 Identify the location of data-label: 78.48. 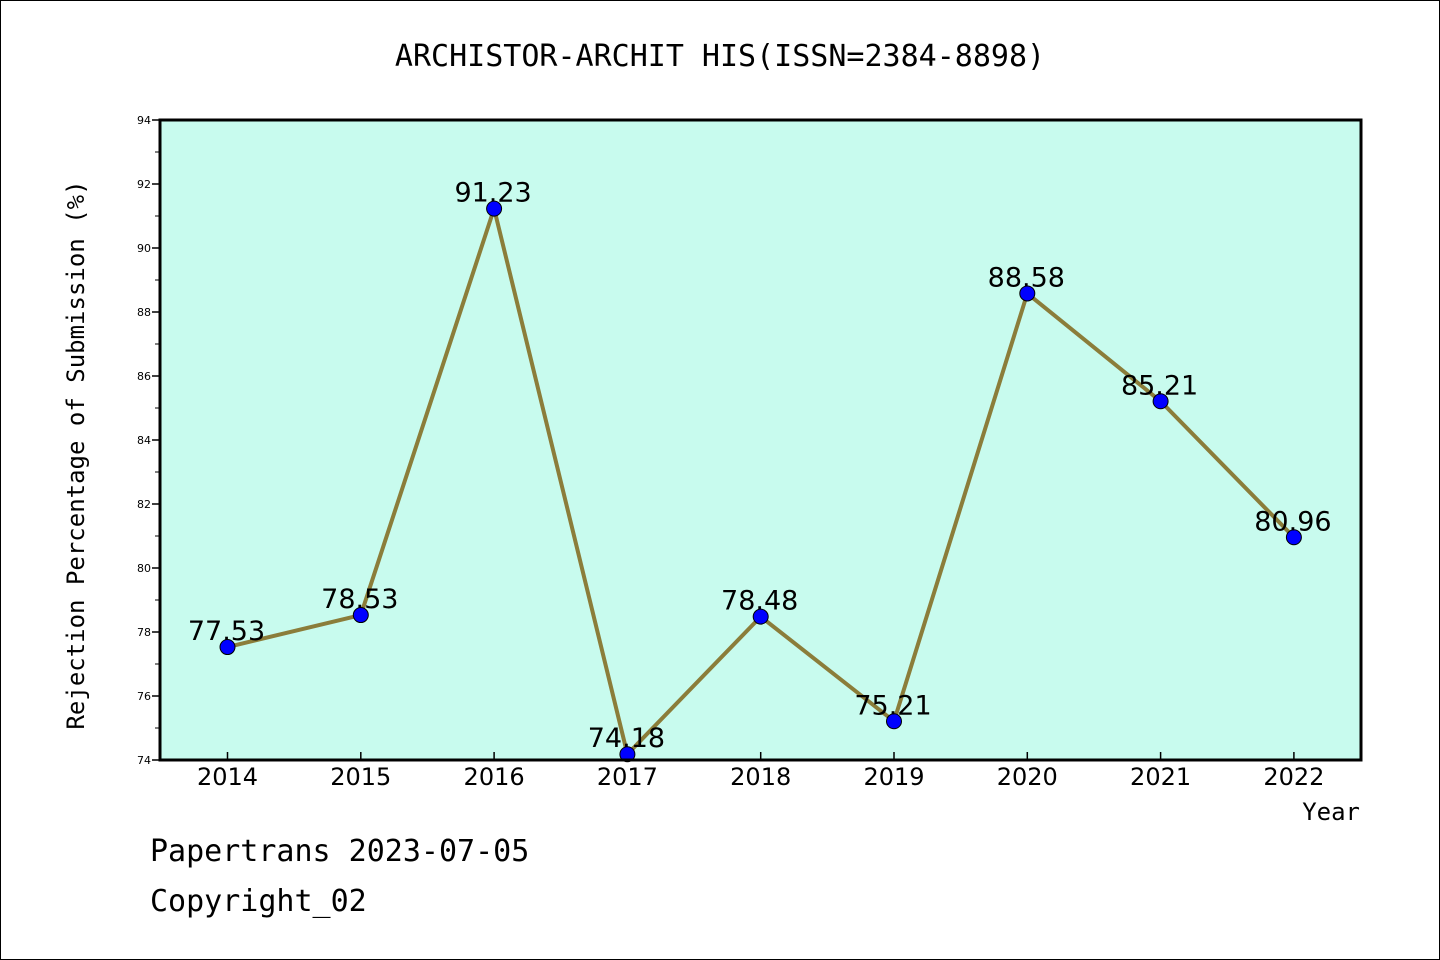
(759, 601).